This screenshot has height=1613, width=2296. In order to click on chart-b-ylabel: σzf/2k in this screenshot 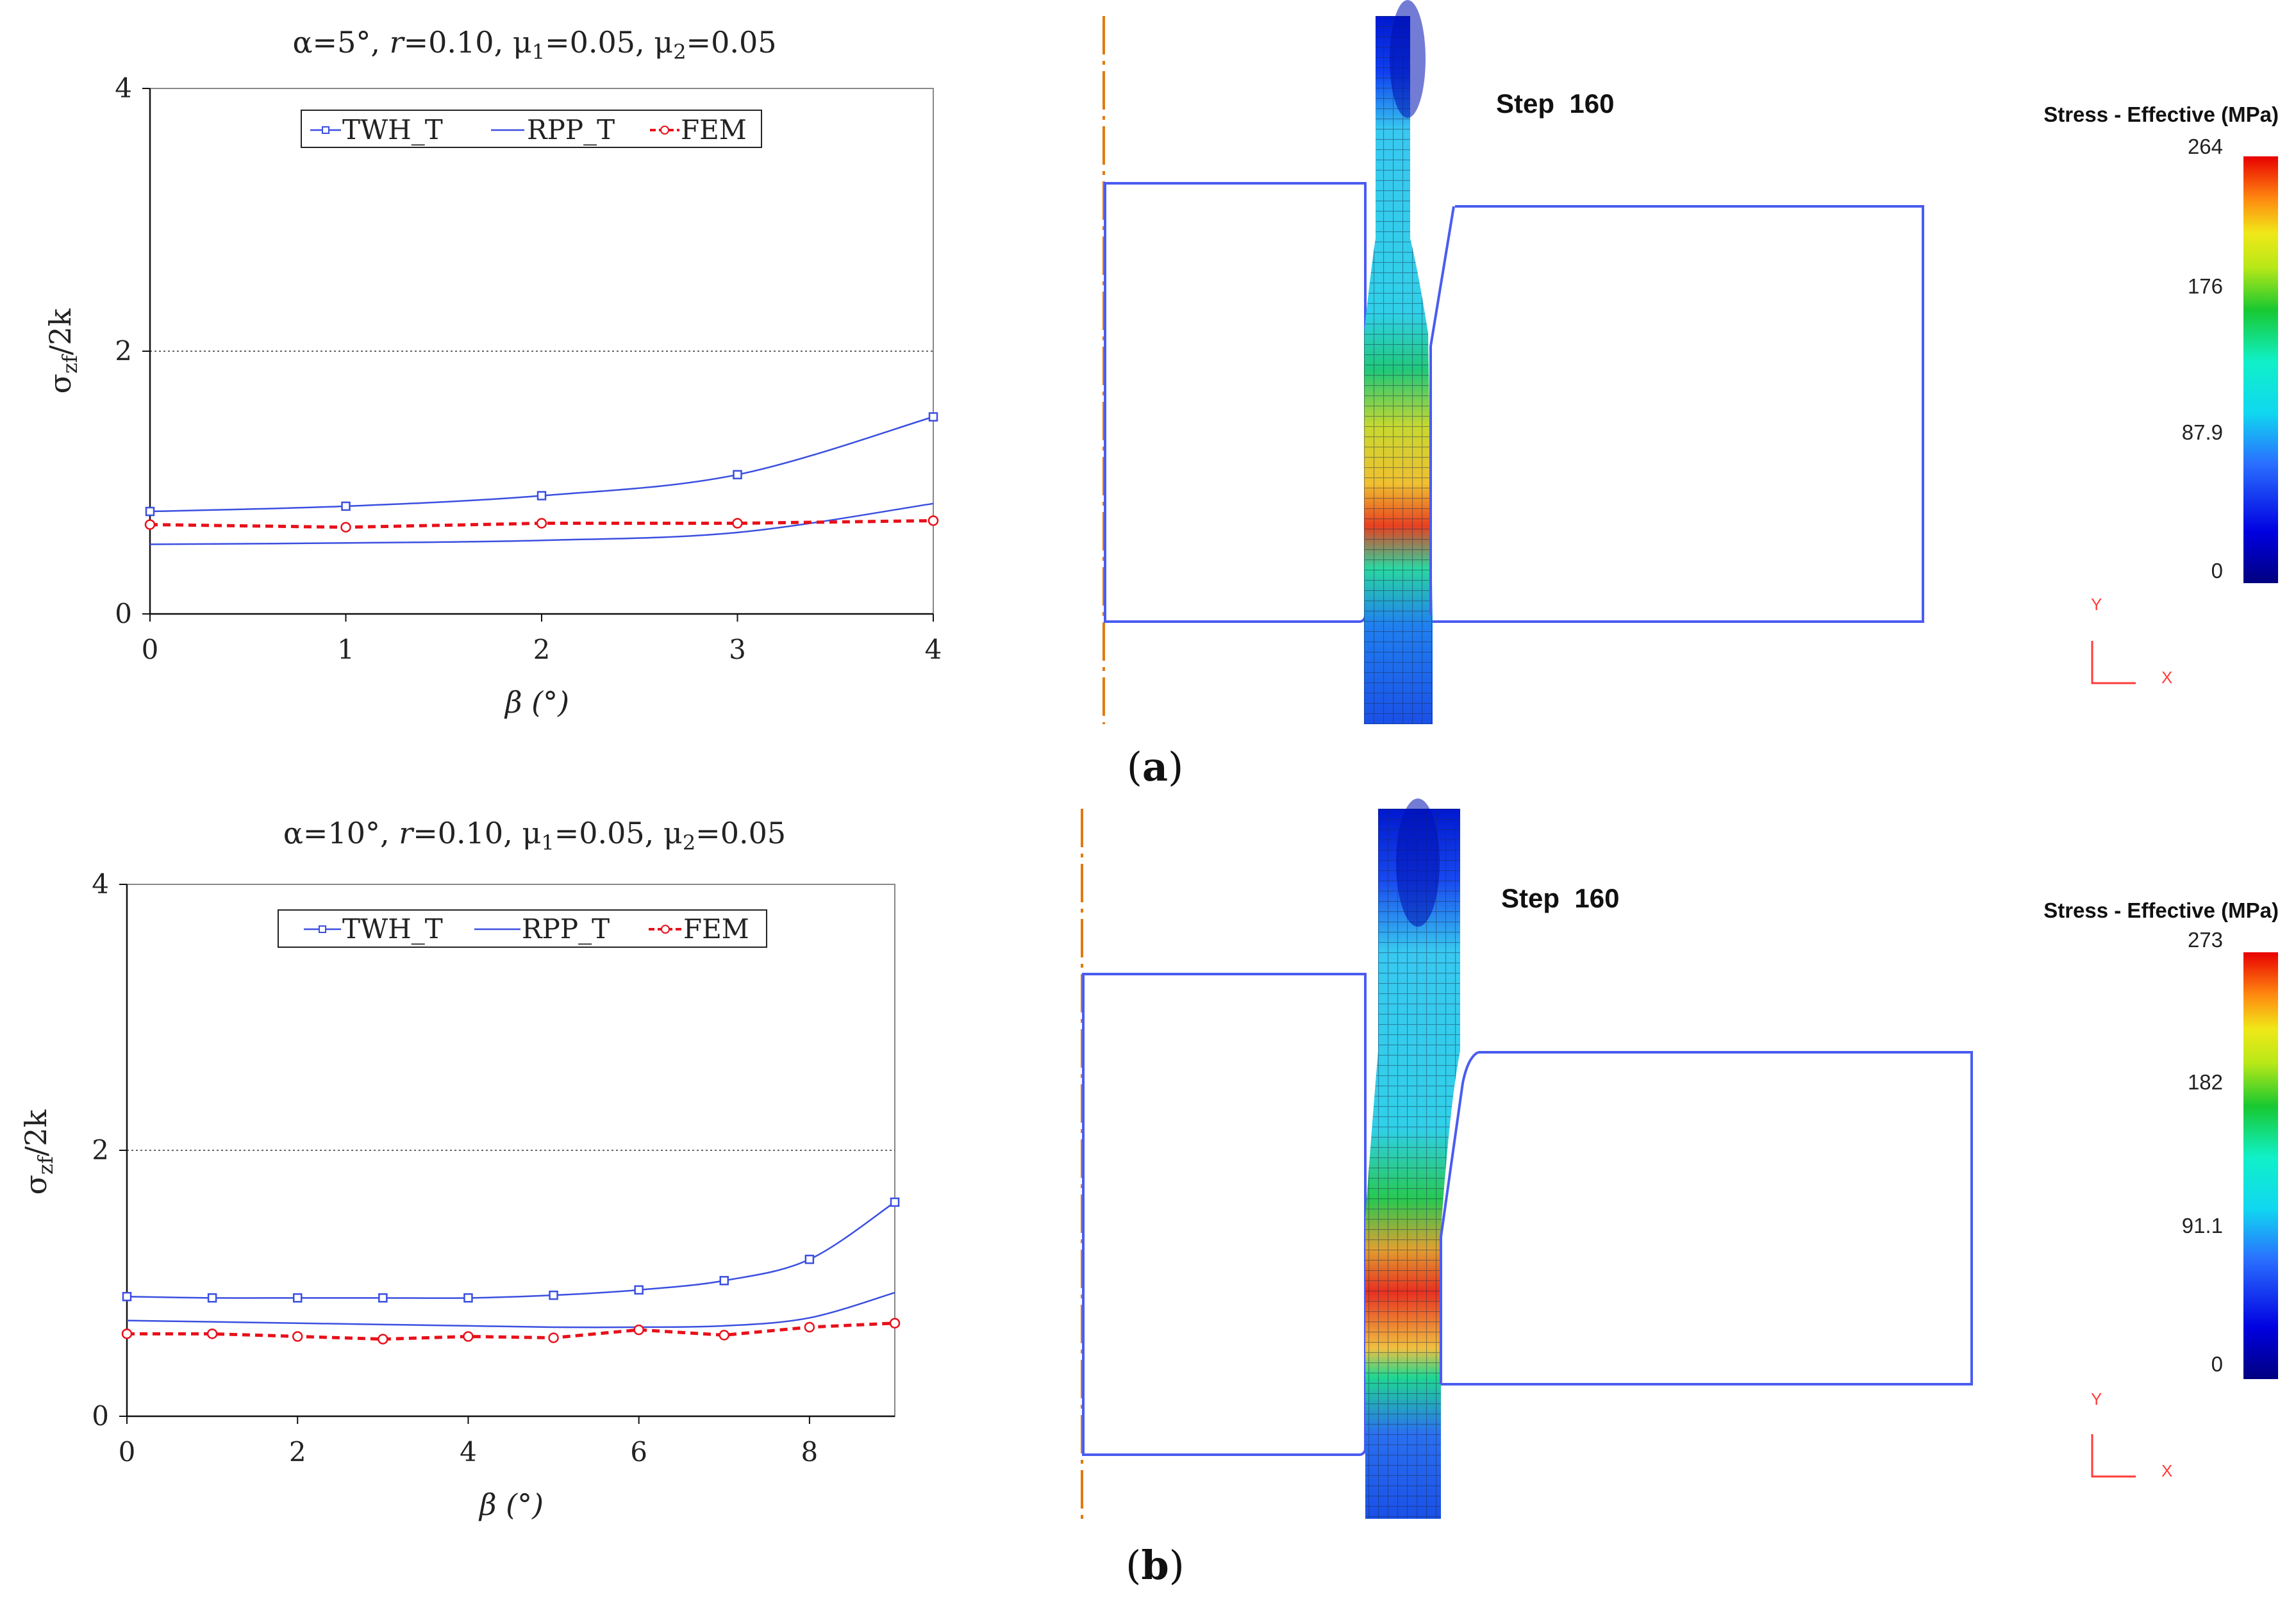, I will do `click(38, 1152)`.